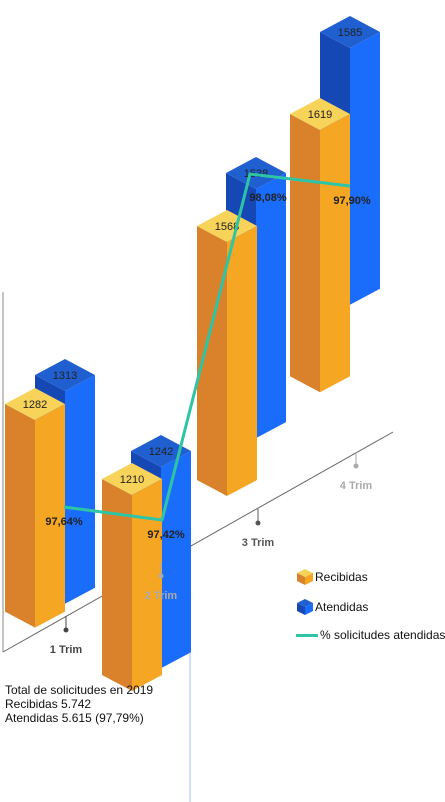  What do you see at coordinates (258, 543) in the screenshot?
I see `category-label-3: 3 Trim` at bounding box center [258, 543].